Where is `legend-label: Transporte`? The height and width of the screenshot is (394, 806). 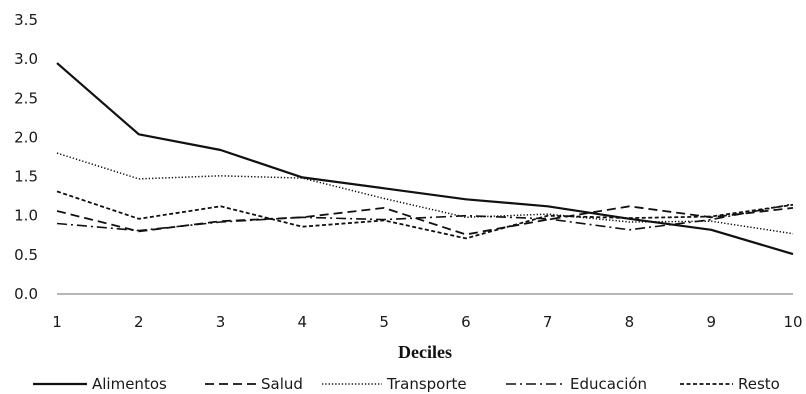 legend-label: Transporte is located at coordinates (426, 384).